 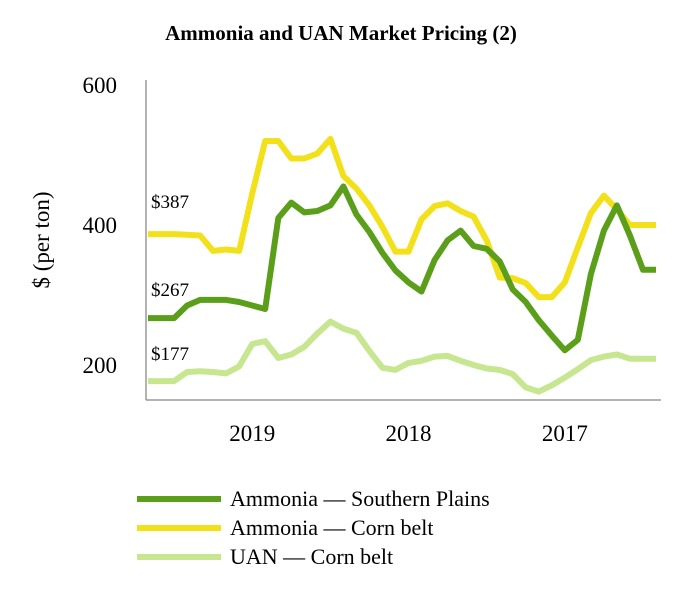 I want to click on x-tick-label: 2018, so click(x=409, y=433).